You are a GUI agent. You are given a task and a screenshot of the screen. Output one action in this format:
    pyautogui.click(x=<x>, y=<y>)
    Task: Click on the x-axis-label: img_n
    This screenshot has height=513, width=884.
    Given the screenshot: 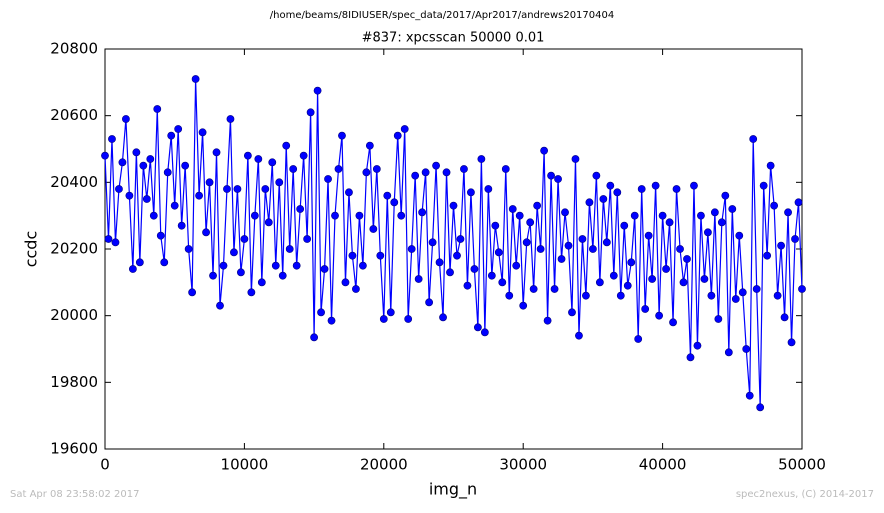 What is the action you would take?
    pyautogui.click(x=453, y=490)
    